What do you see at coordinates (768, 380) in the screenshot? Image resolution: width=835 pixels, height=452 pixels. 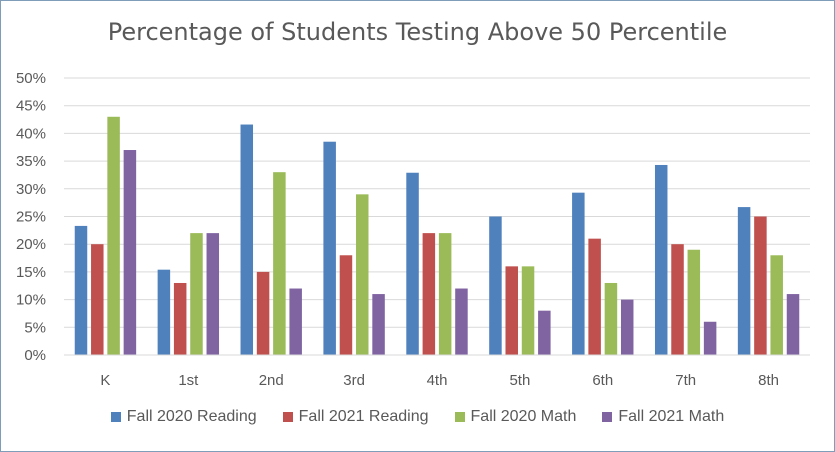 I see `x-tick-label: 8th` at bounding box center [768, 380].